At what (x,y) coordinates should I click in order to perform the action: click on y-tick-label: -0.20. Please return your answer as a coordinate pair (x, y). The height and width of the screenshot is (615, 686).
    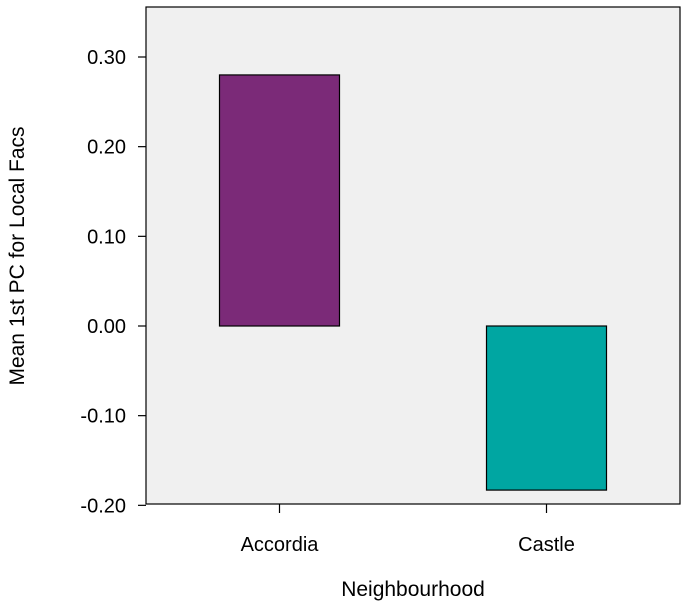
    Looking at the image, I should click on (103, 506).